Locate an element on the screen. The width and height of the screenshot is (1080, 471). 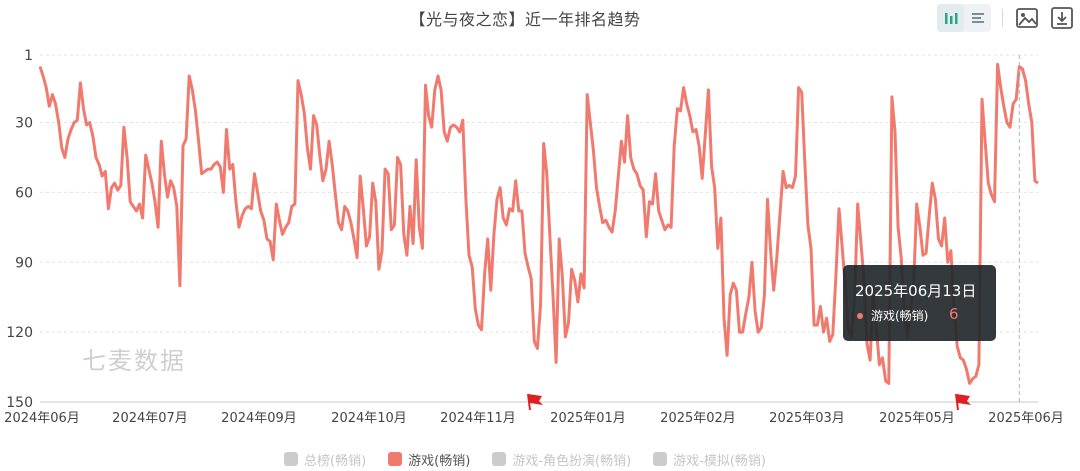
legend-label: 游戏-模拟(畅销) is located at coordinates (719, 461).